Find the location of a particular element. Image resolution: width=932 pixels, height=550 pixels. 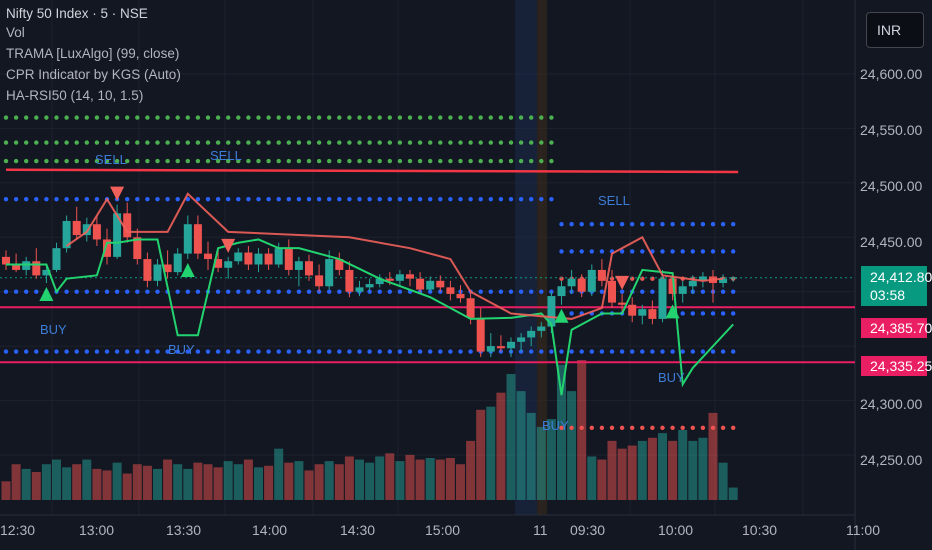

legend-ha-rsi: HA-RSI50 (14, 10, 1.5) is located at coordinates (75, 95).